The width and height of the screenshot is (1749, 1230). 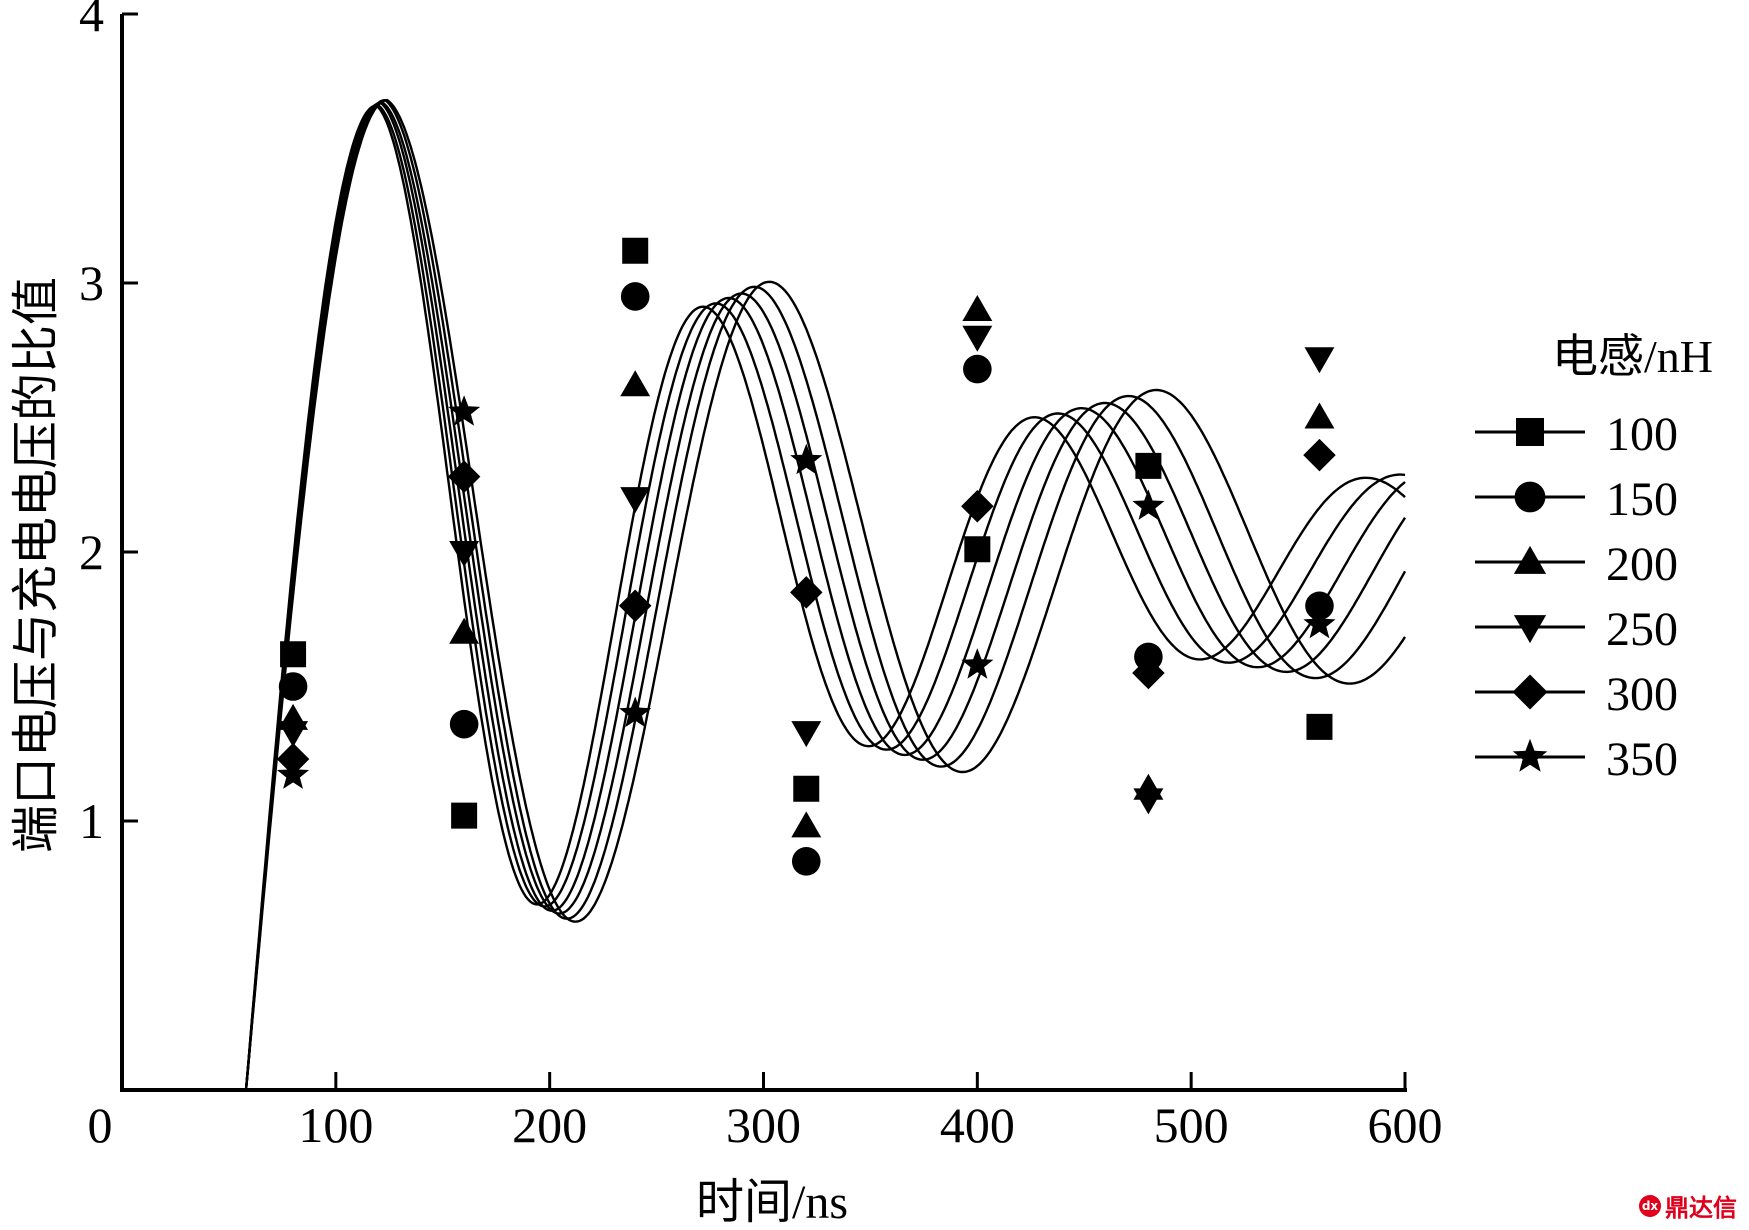 What do you see at coordinates (1642, 629) in the screenshot?
I see `legend-label-250: 250` at bounding box center [1642, 629].